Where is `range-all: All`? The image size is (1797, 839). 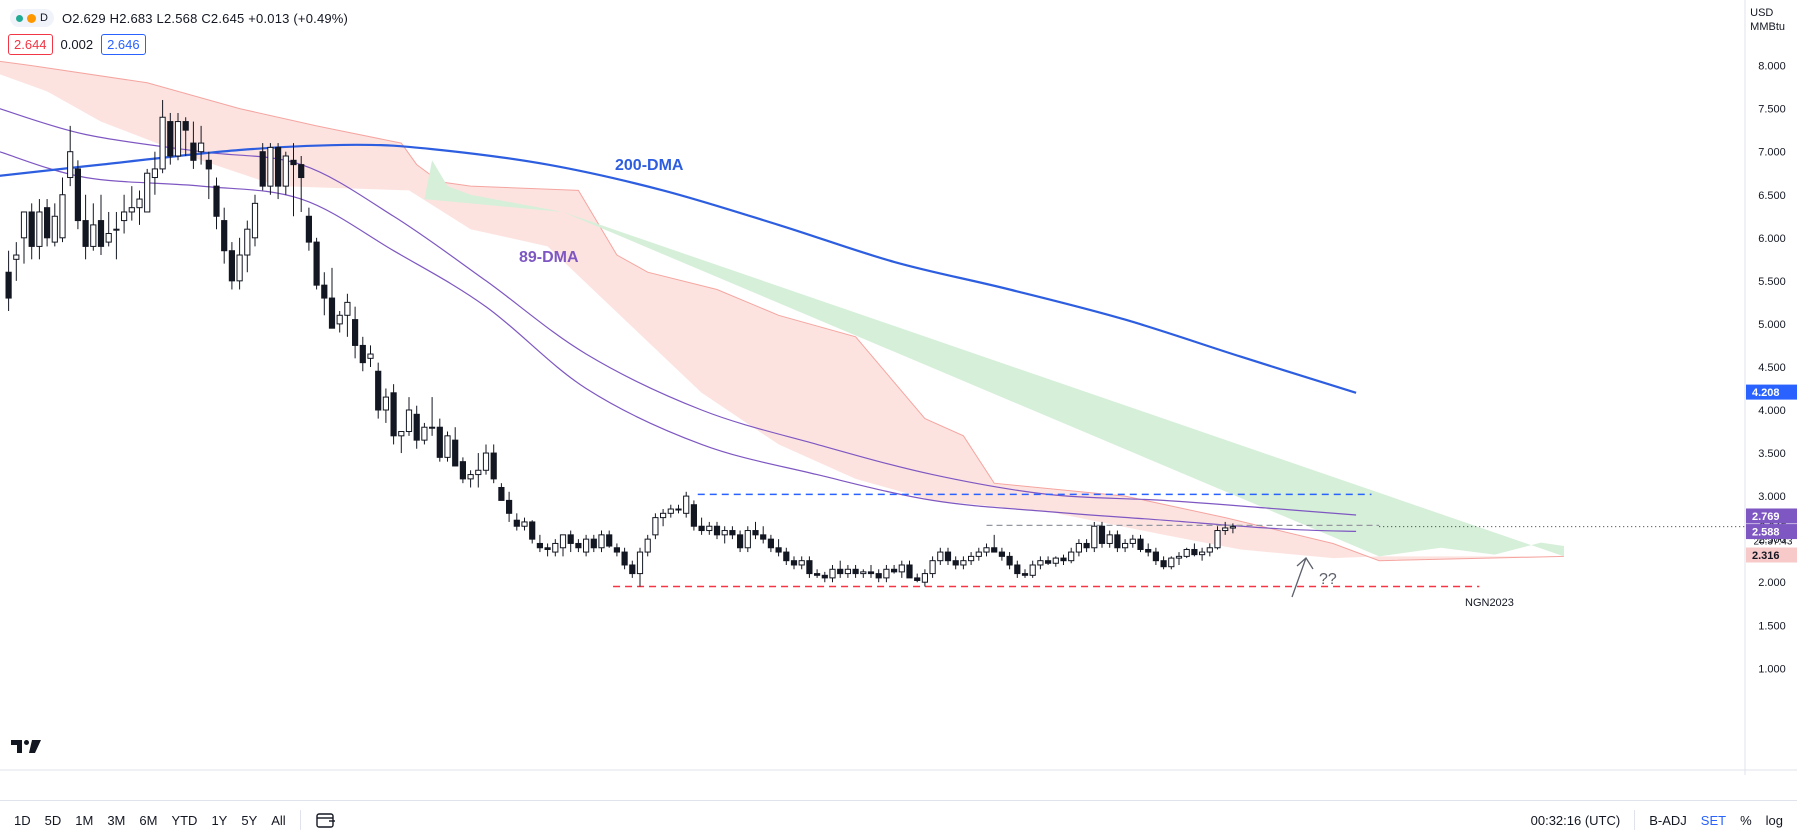
range-all: All is located at coordinates (278, 820).